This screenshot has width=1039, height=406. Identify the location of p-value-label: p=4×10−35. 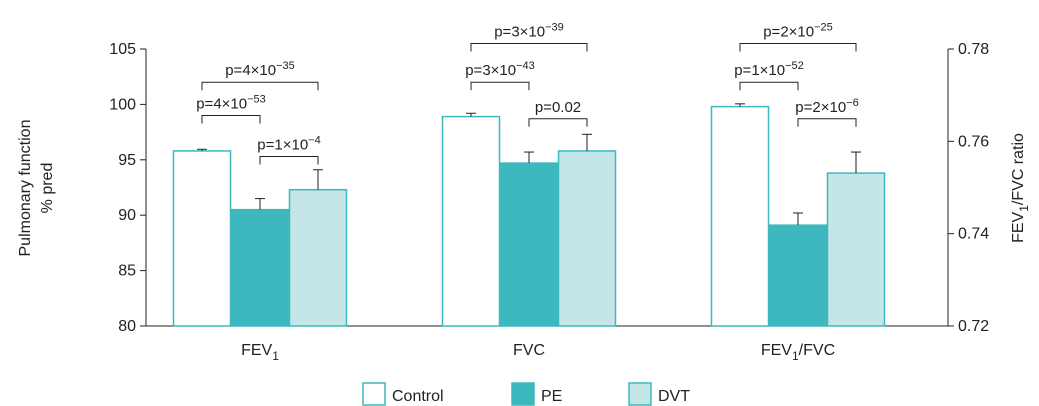
(260, 69).